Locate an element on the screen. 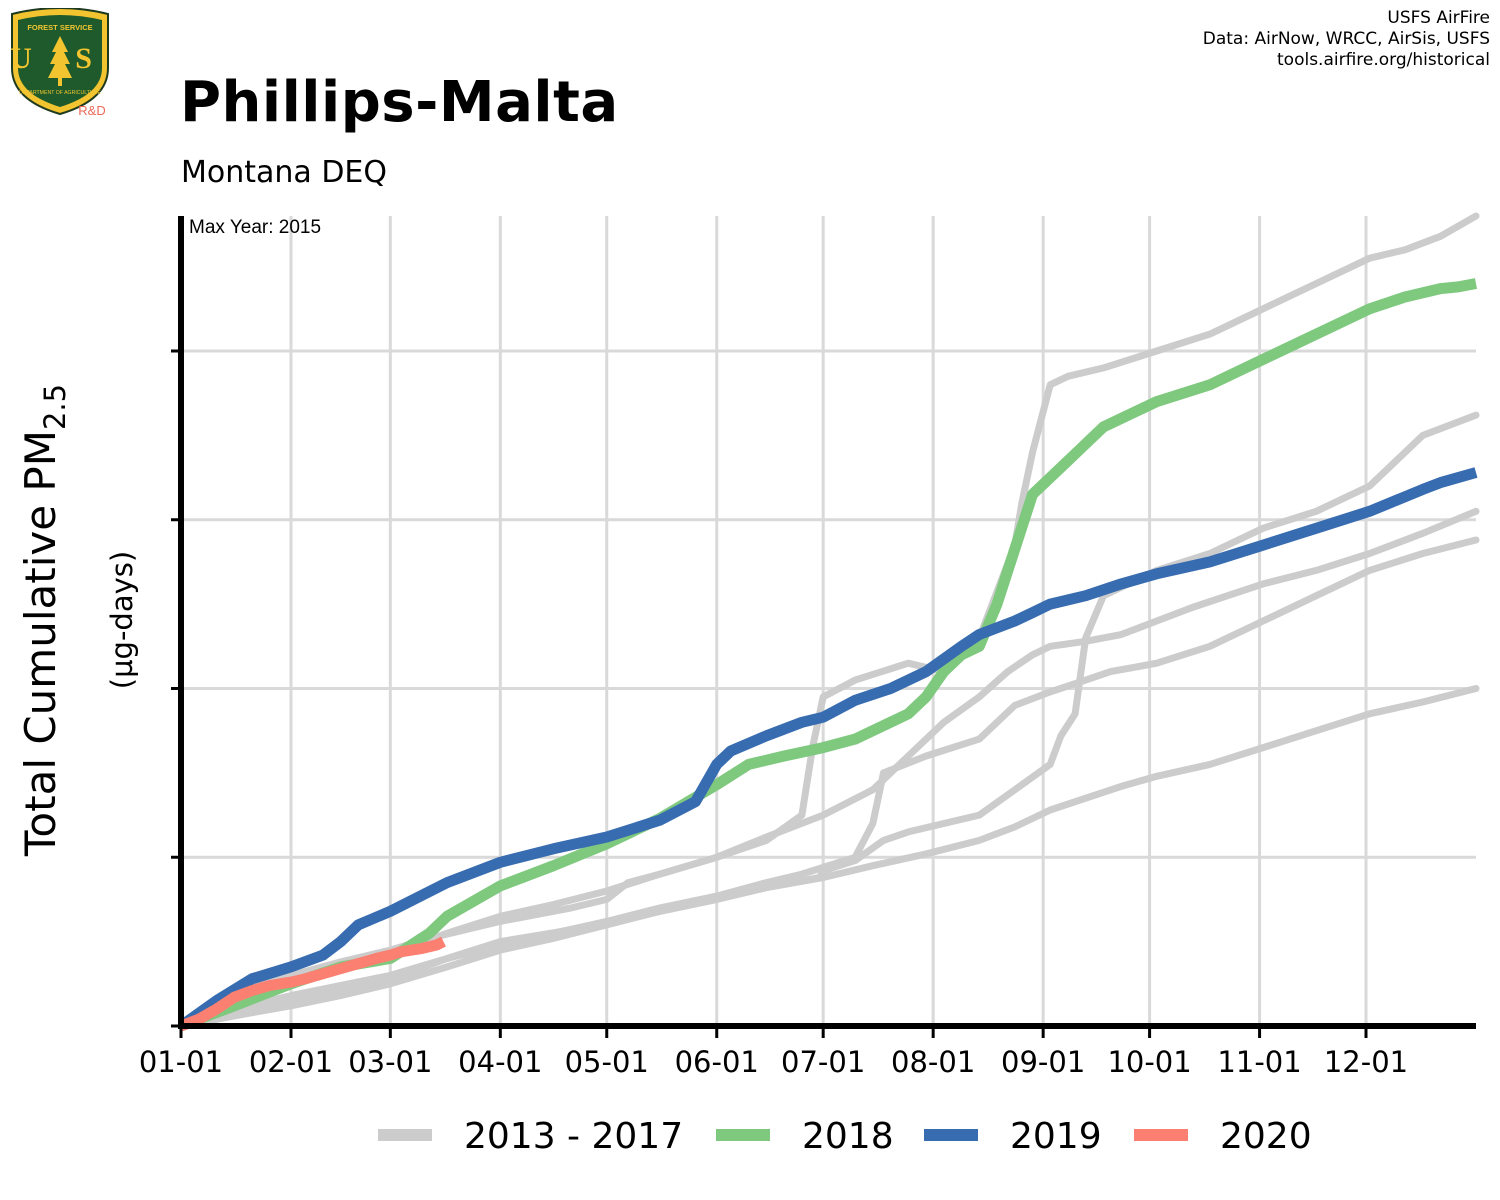 The height and width of the screenshot is (1200, 1500). legend-item-2020: 2020 is located at coordinates (1223, 1136).